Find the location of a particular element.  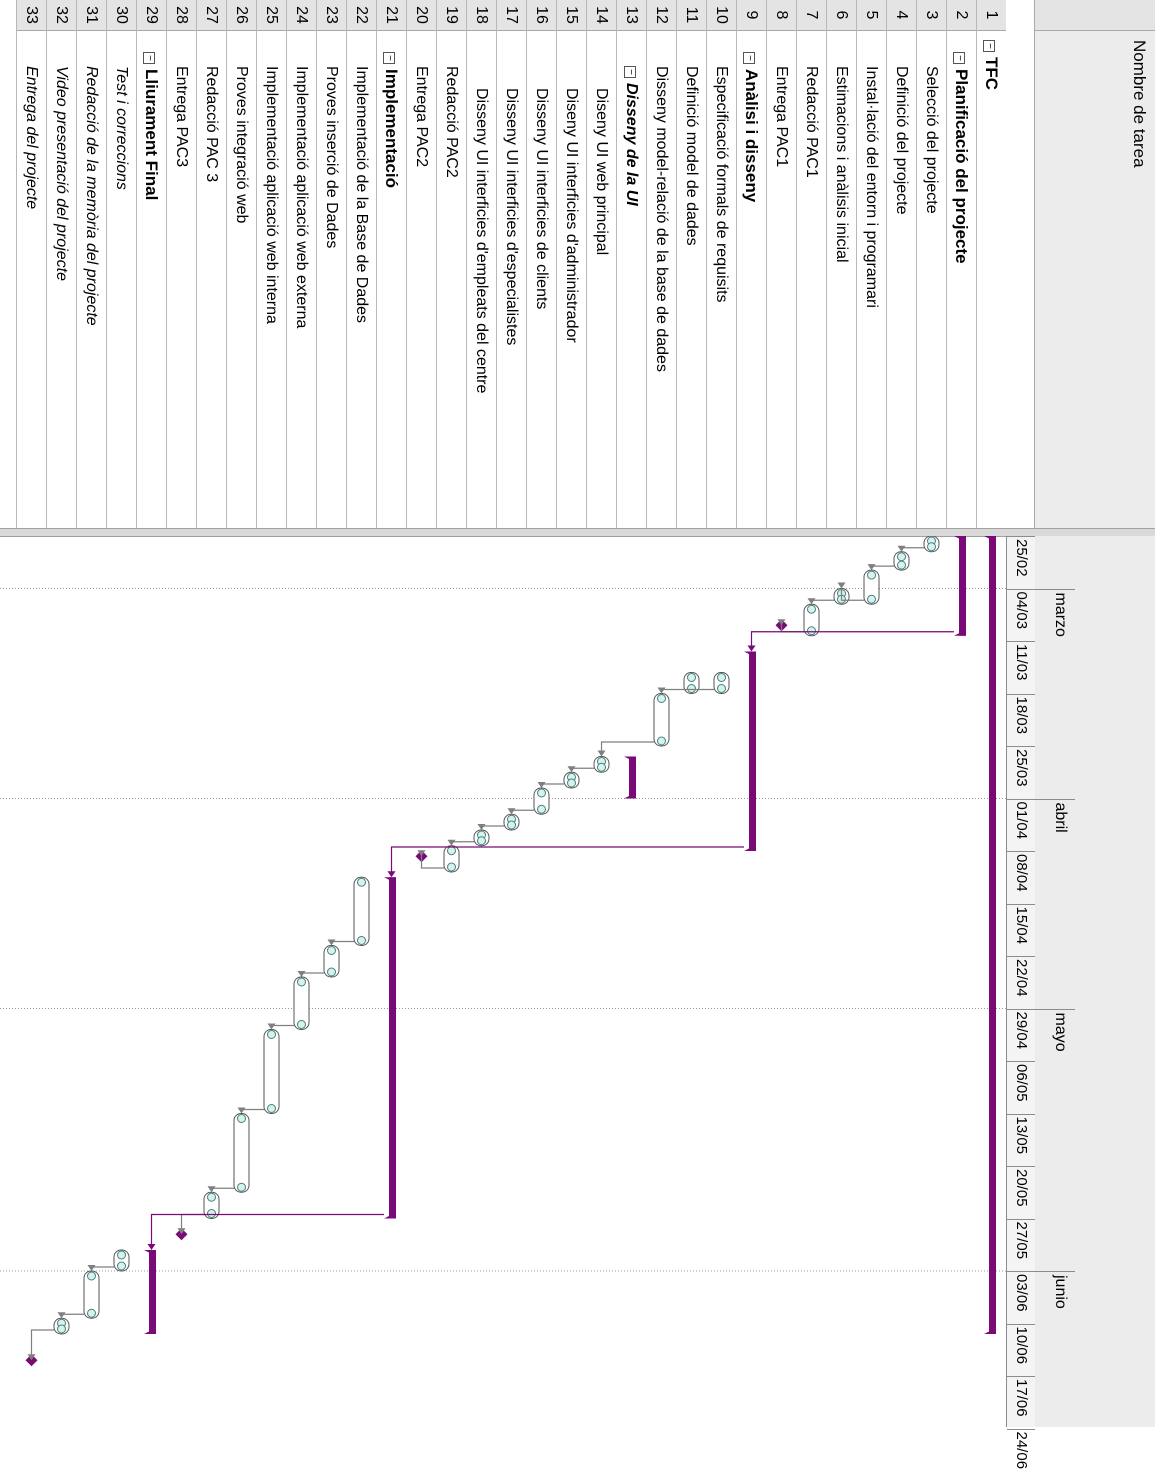

task-row: 21−Implementació is located at coordinates (391, 264).